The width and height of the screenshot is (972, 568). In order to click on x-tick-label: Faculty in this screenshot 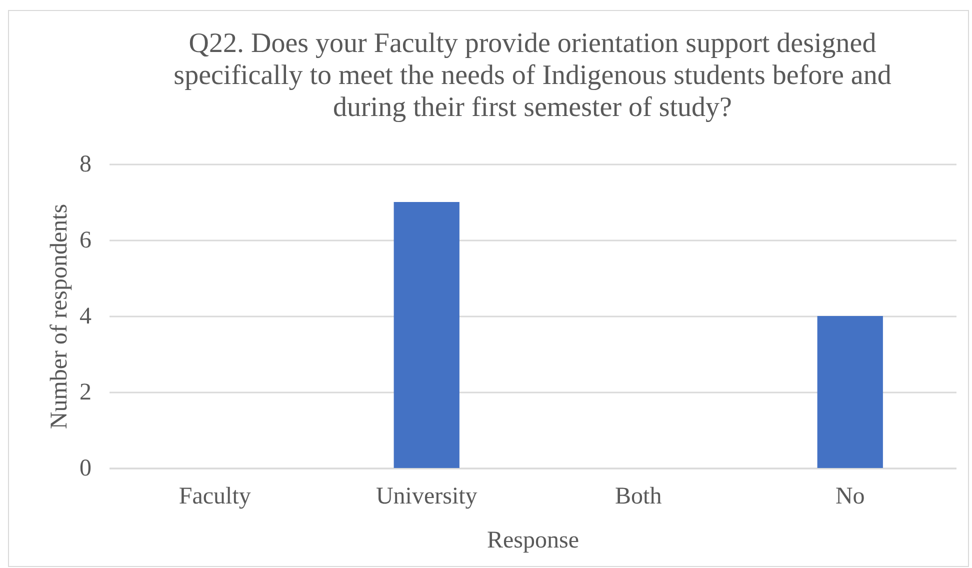, I will do `click(214, 497)`.